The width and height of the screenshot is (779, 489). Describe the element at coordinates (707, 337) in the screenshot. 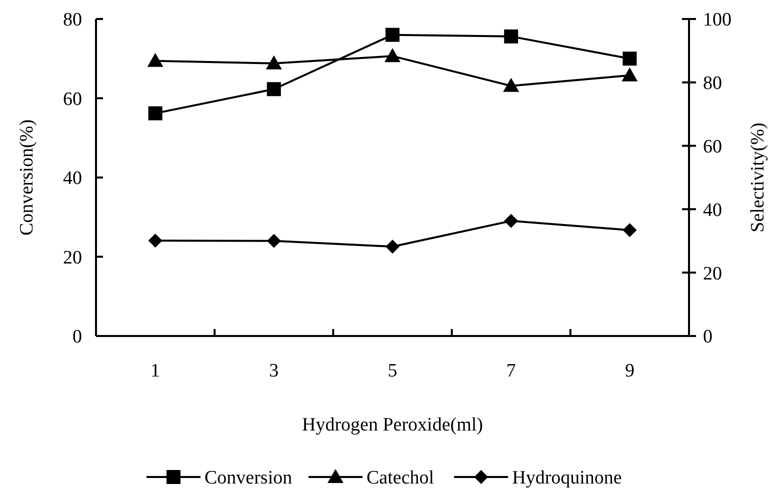

I see `y2-tick-label: 0` at that location.